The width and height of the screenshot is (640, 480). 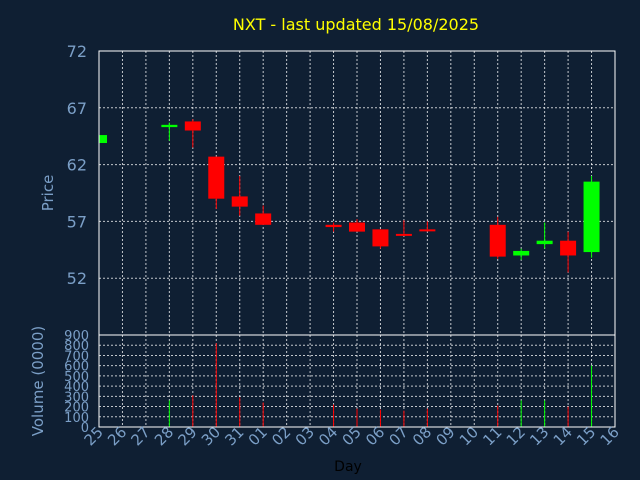 I want to click on price-tick-label: 62, so click(x=77, y=165).